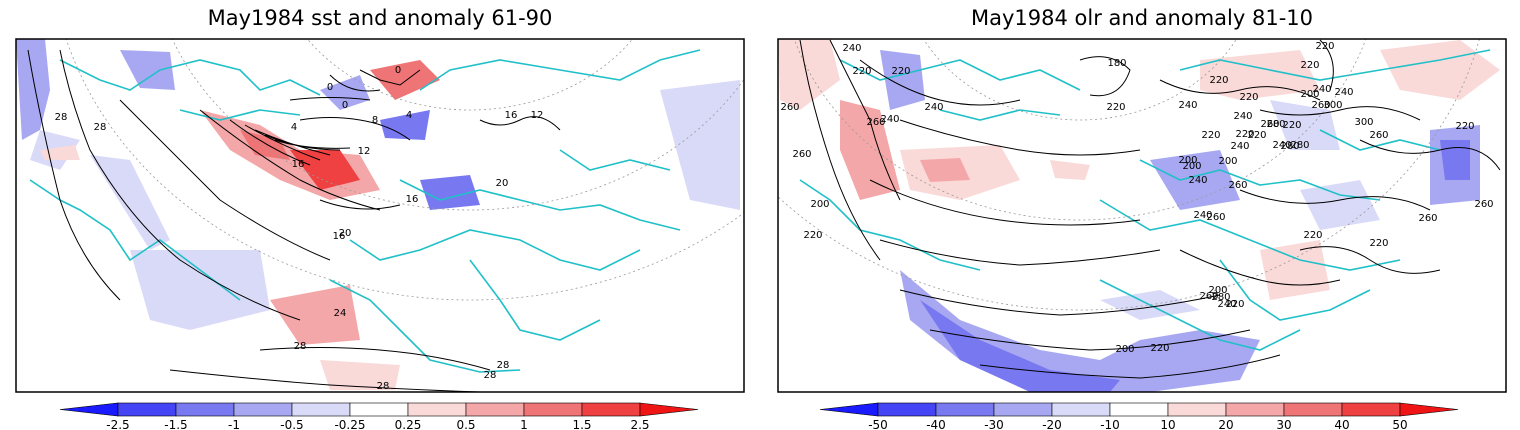 This screenshot has height=430, width=1520. I want to click on chart-title-sst: May1984 sst and anomaly 61-90, so click(380, 18).